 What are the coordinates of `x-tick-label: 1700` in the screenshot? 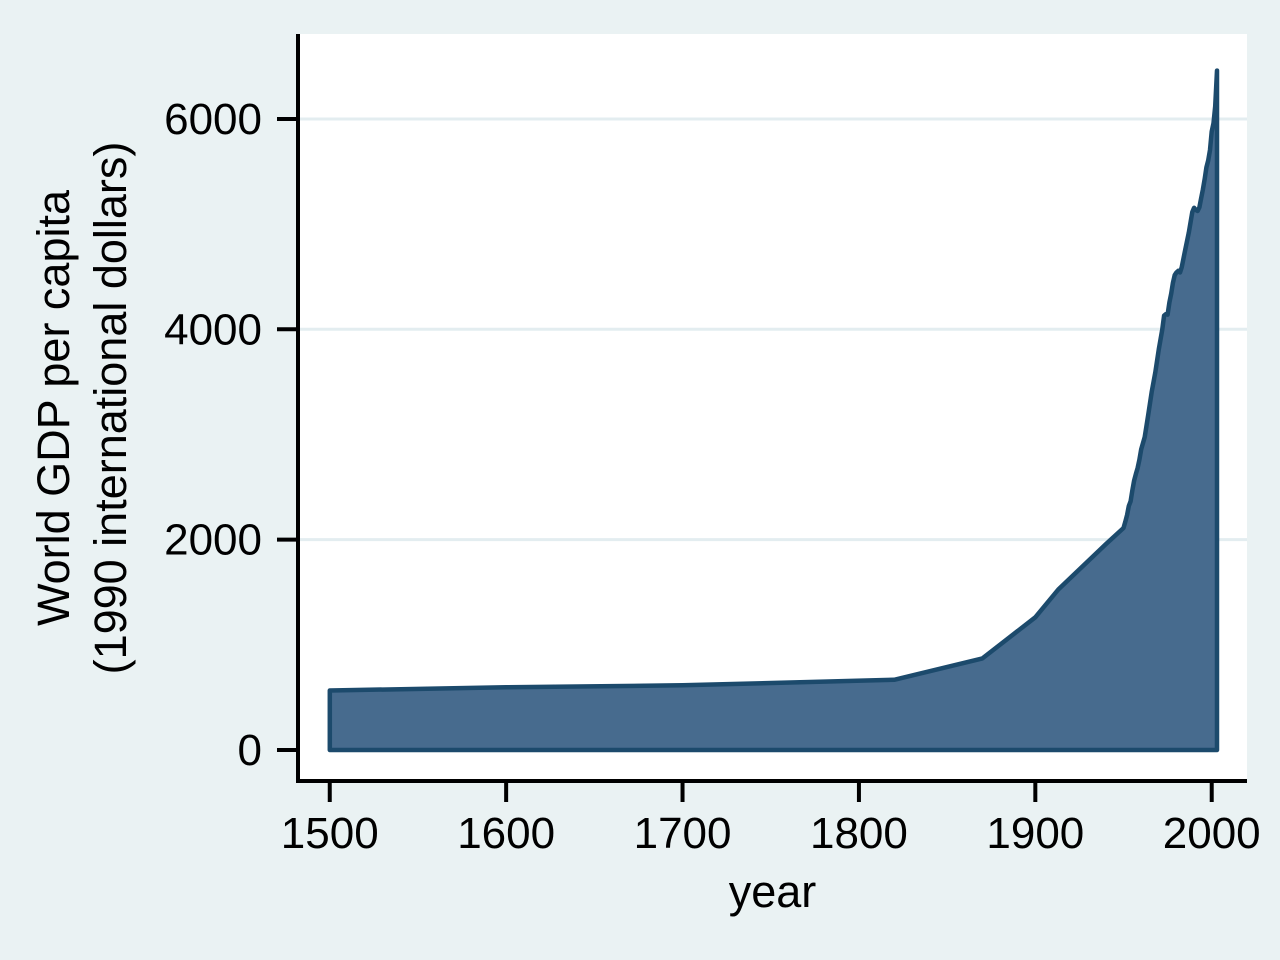 It's located at (683, 833).